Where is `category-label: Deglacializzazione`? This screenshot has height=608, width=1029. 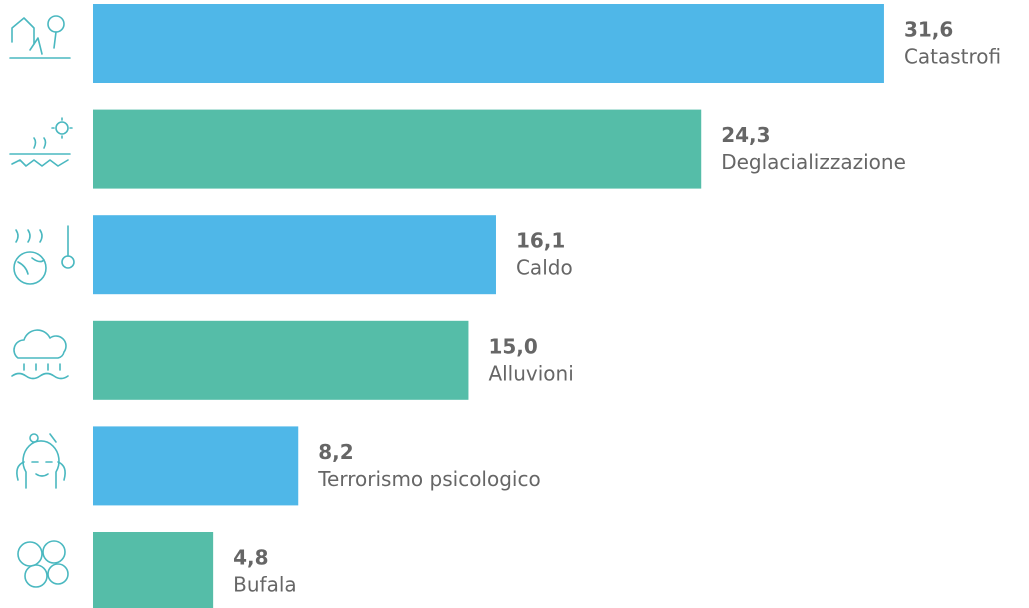 category-label: Deglacializzazione is located at coordinates (813, 162).